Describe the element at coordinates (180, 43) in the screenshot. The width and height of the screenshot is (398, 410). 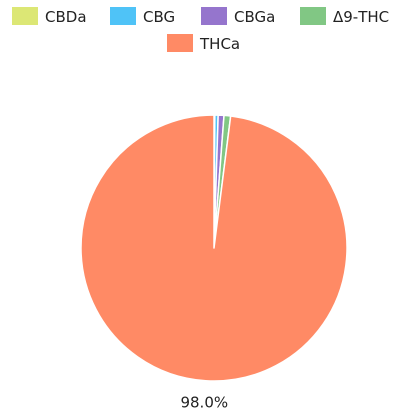
I see `legend-swatch-thca` at that location.